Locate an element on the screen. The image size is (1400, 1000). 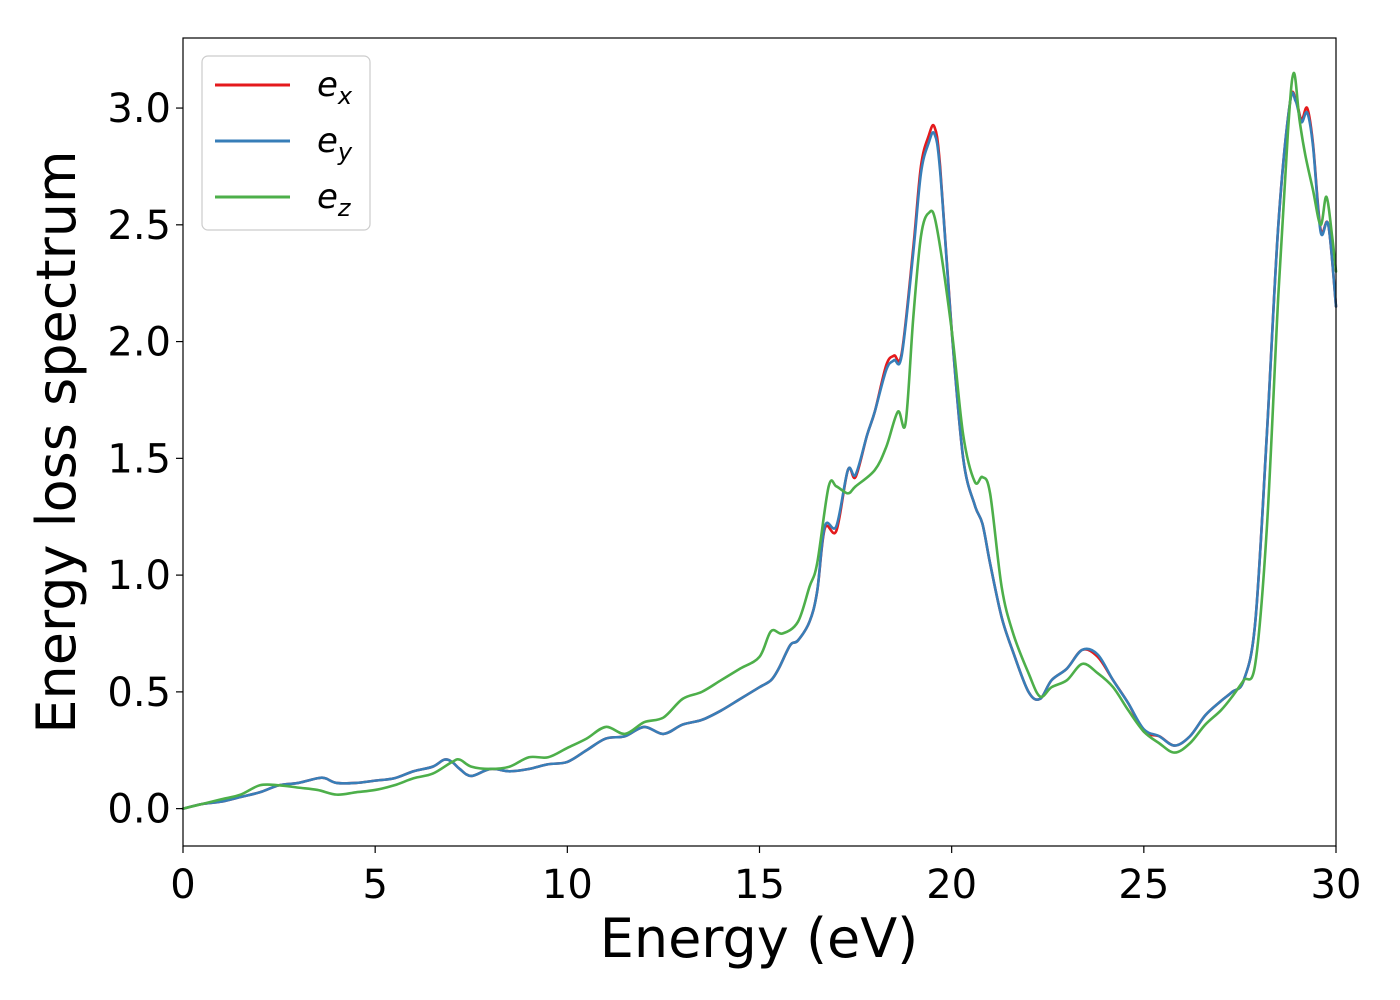
y-tick-label: 3.0 is located at coordinates (139, 109).